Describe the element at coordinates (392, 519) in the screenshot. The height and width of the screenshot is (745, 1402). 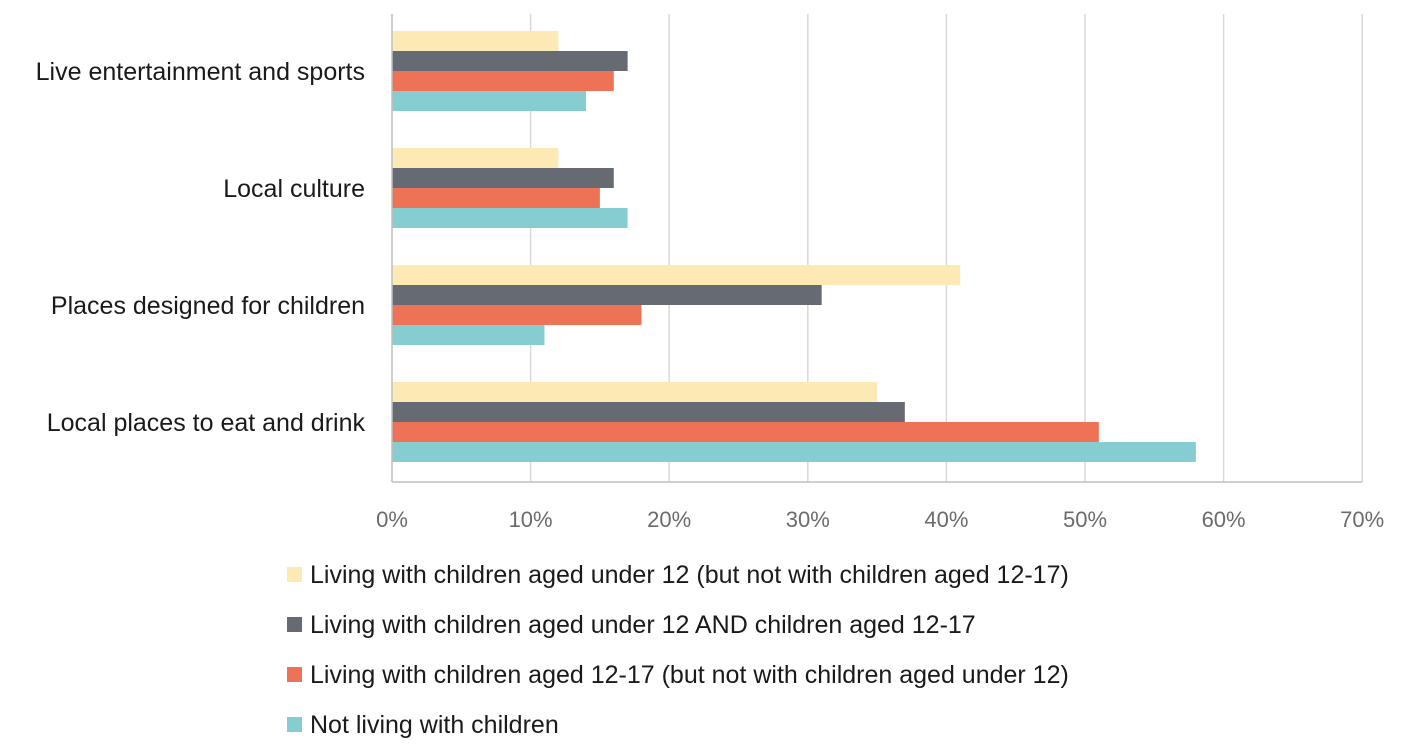
I see `x-tick-label: 0%` at that location.